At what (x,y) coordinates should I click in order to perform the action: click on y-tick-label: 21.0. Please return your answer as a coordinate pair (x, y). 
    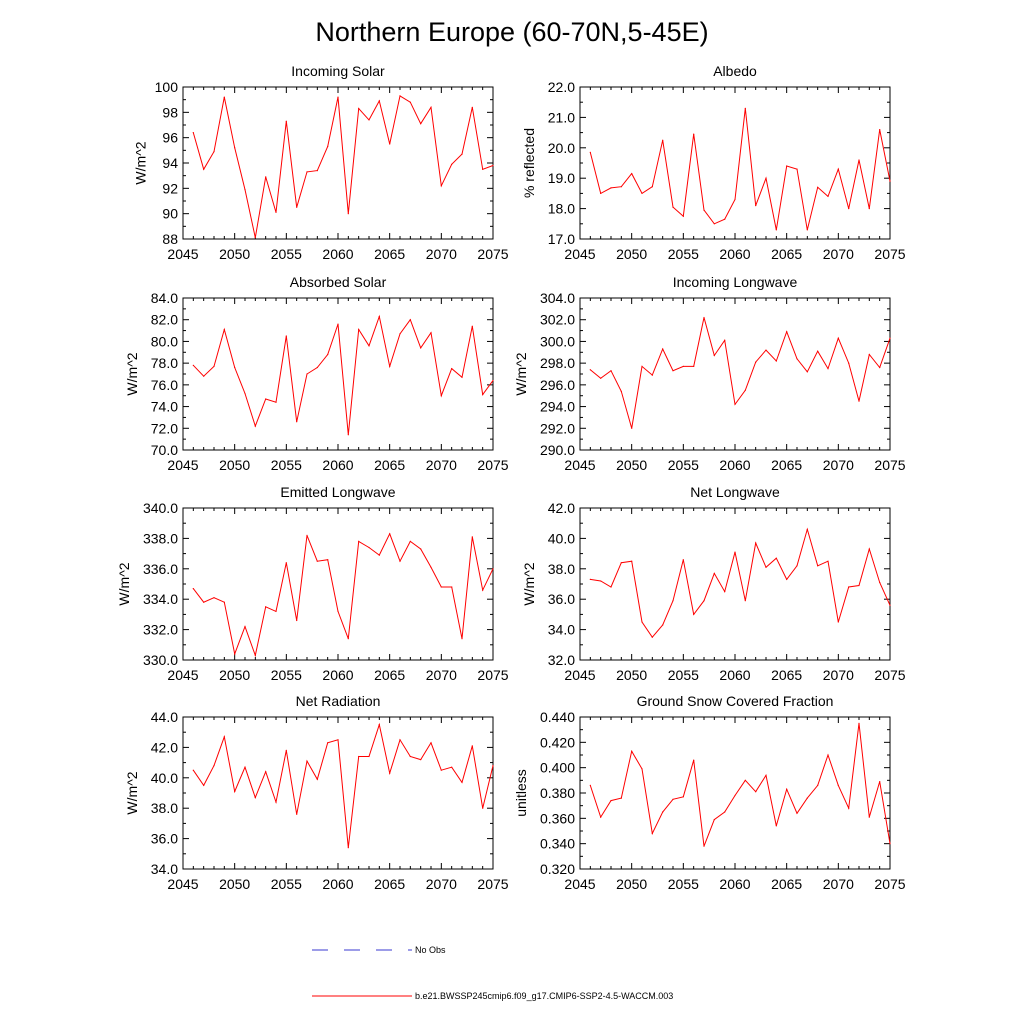
    Looking at the image, I should click on (561, 117).